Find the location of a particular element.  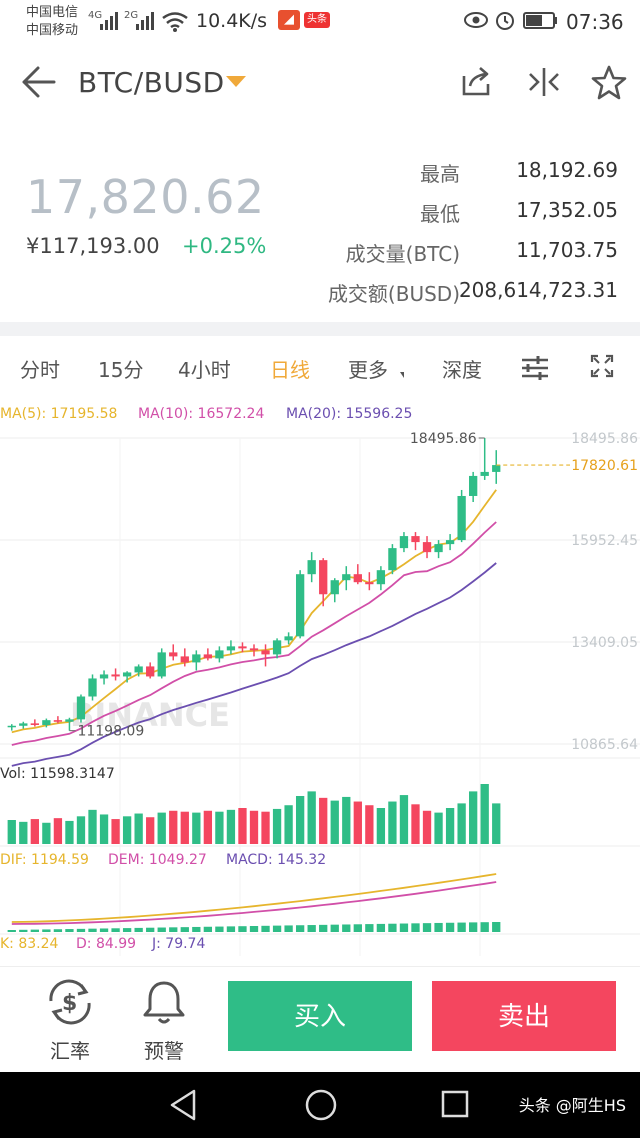

stat-value-high: 18,192.69 is located at coordinates (567, 170).